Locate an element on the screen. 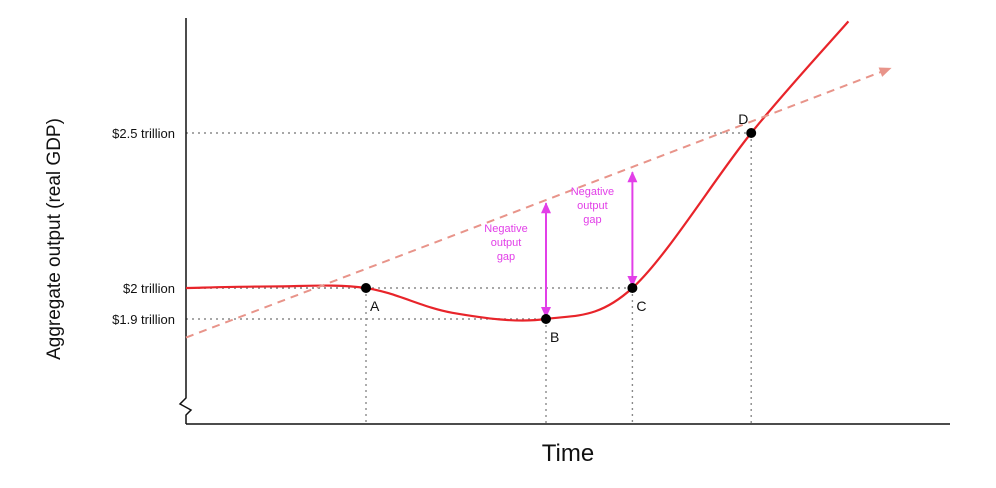  y-tick-label: $1.9 trillion is located at coordinates (143, 319).